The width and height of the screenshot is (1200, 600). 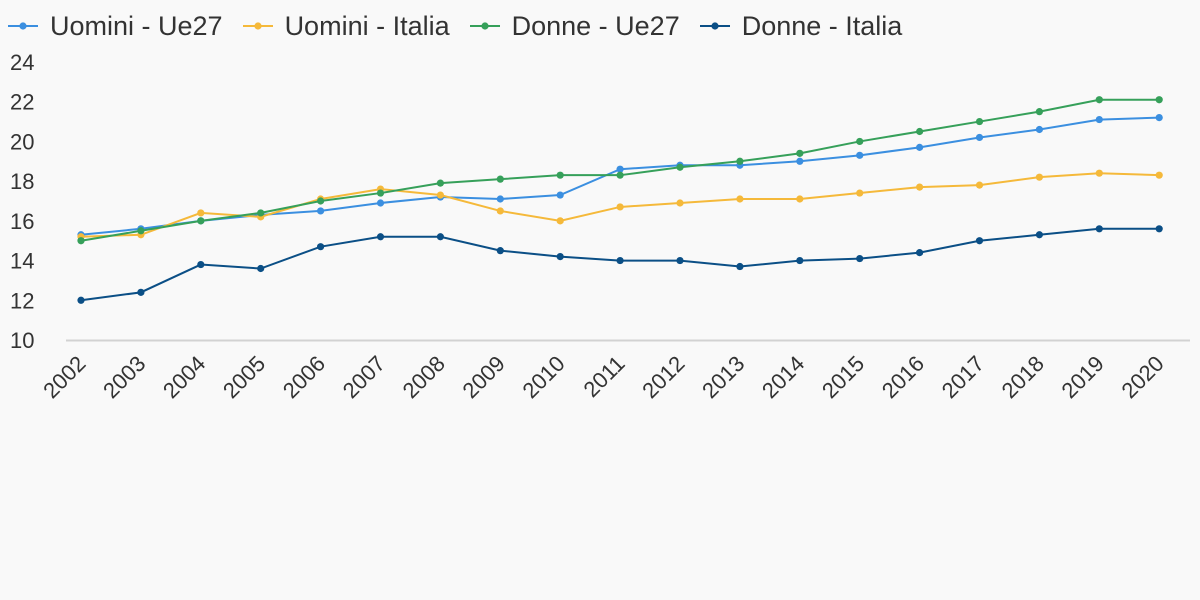 I want to click on x-tick-label: 2008, so click(x=424, y=377).